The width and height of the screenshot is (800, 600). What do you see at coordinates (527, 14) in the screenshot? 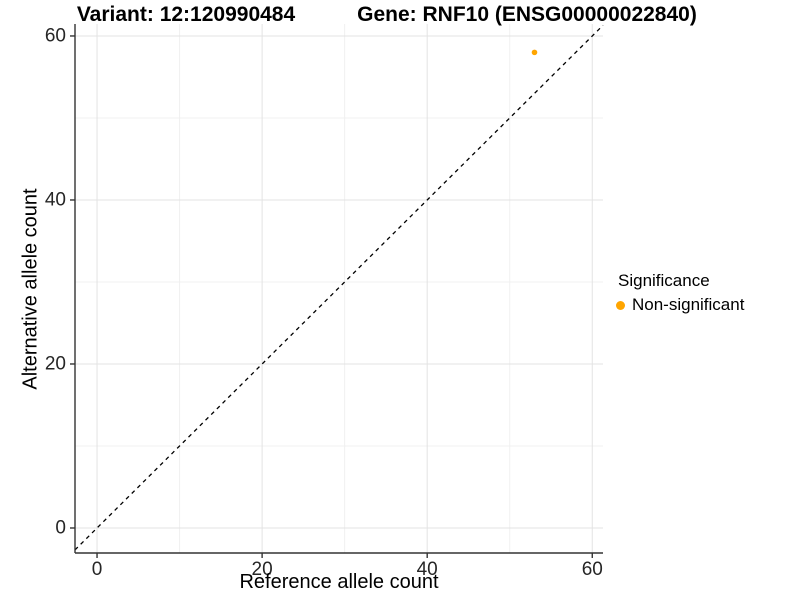
I see `chart-title-gene: Gene: RNF10 (ENSG00000022840)` at bounding box center [527, 14].